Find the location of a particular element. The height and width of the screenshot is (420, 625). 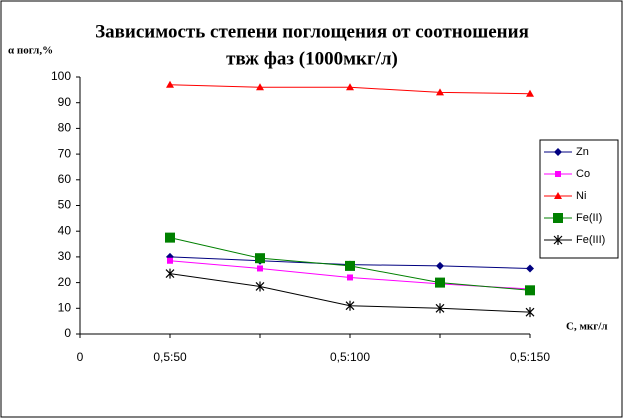

x-tick-label: 0,5:150 is located at coordinates (530, 357).